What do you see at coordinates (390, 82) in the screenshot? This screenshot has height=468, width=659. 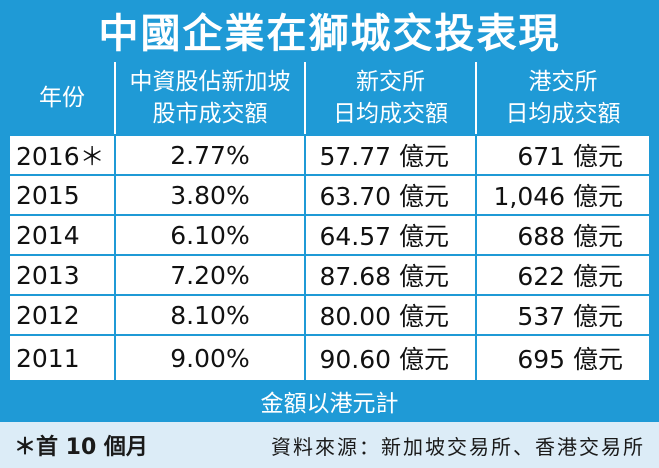 I see `header-sgx-line1: 新交所` at bounding box center [390, 82].